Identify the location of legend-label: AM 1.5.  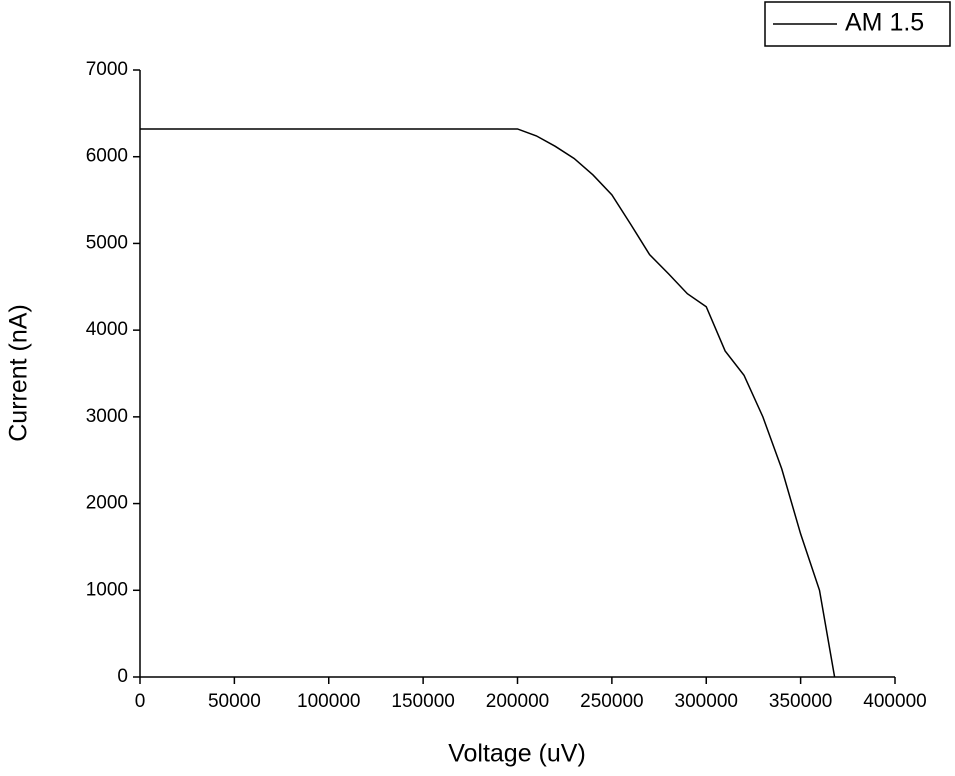
(884, 23).